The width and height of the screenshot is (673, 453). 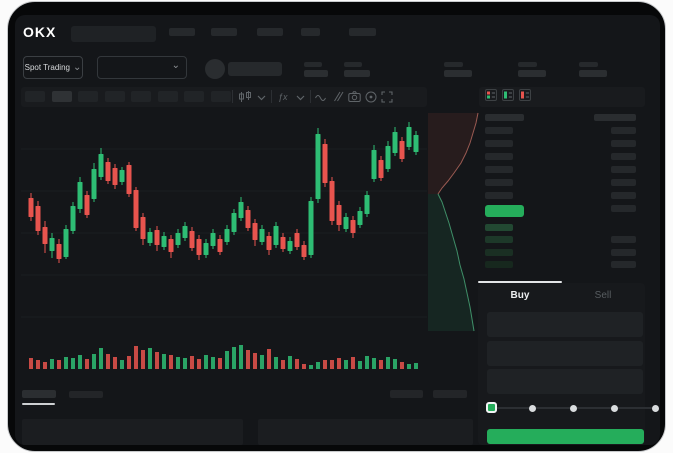 I want to click on indicators-fx-icon: ƒx, so click(x=284, y=96).